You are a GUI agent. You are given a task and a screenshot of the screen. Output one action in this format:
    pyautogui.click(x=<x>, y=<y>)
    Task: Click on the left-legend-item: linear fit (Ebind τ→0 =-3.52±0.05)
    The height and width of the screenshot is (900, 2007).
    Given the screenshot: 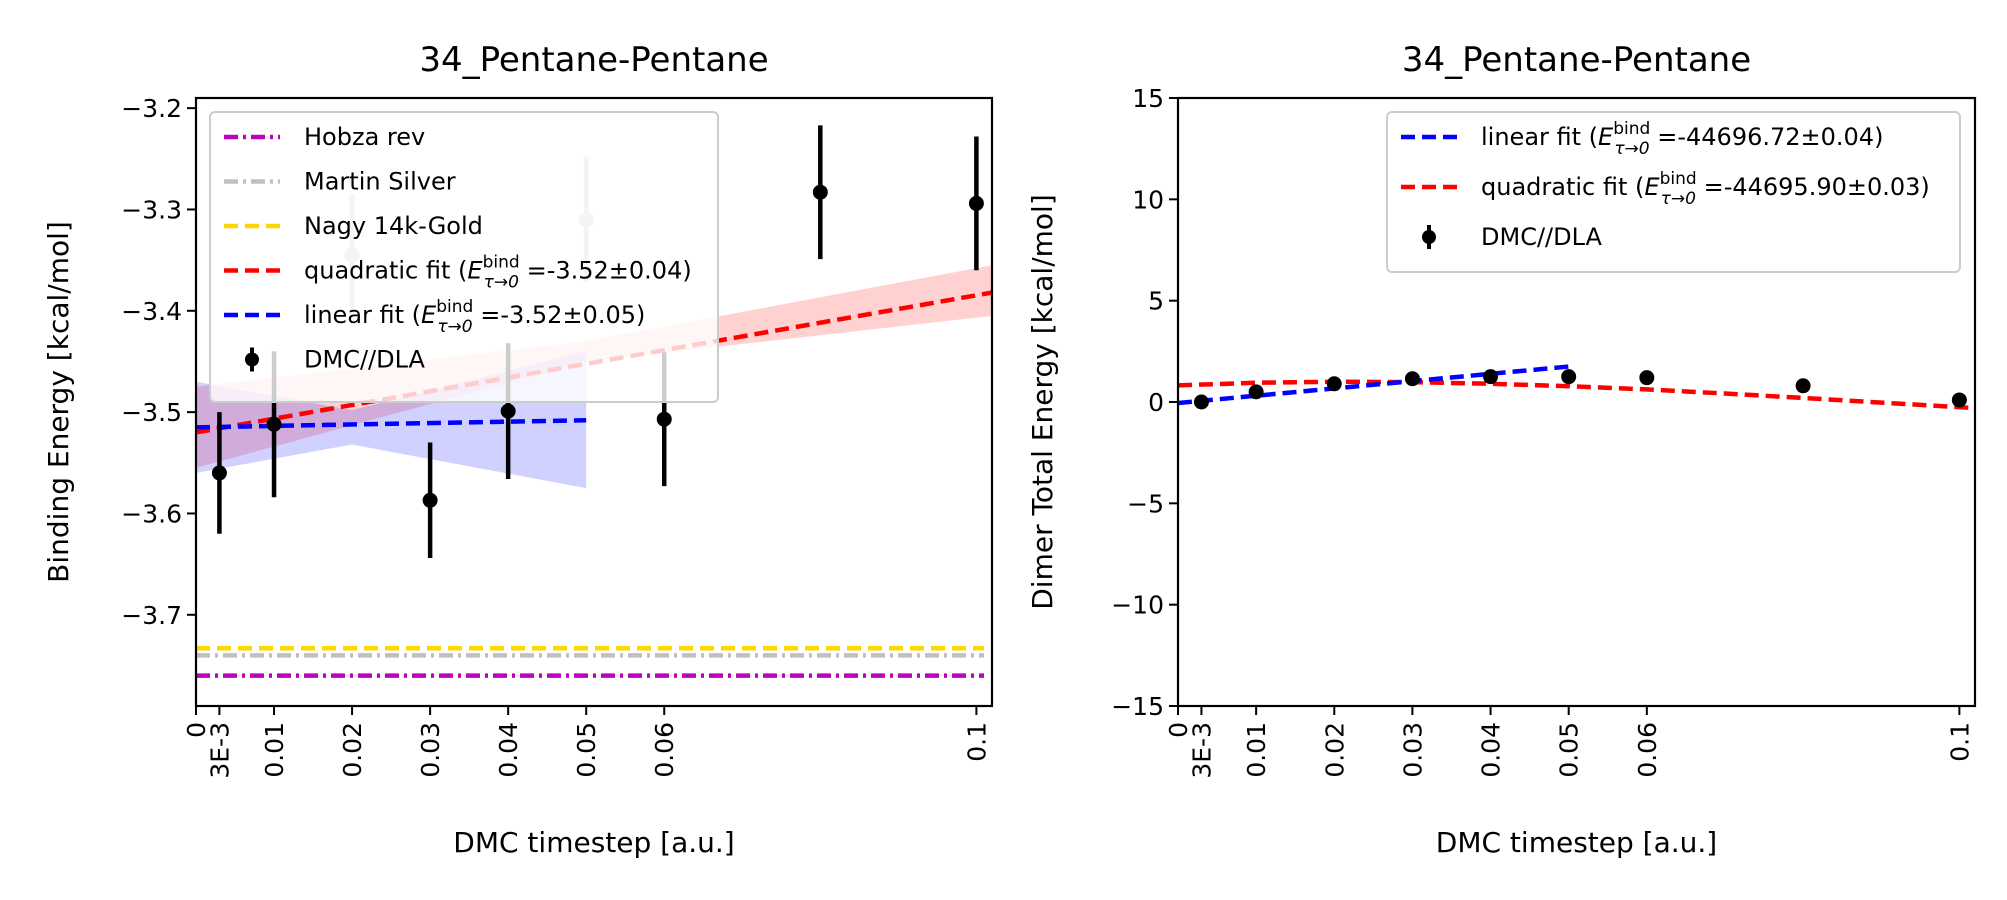 What is the action you would take?
    pyautogui.click(x=434, y=317)
    